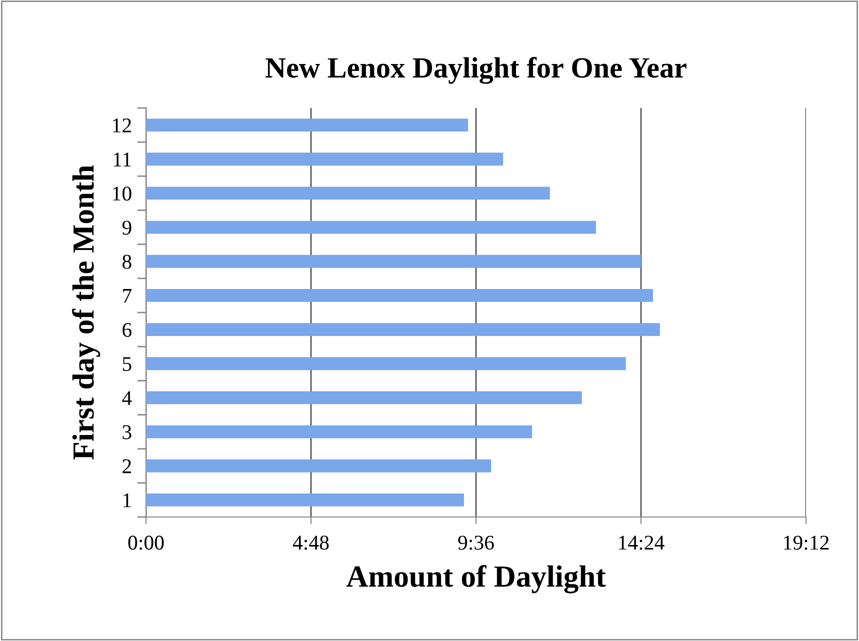 Image resolution: width=859 pixels, height=641 pixels. I want to click on x-tick-label: 9:36, so click(476, 543).